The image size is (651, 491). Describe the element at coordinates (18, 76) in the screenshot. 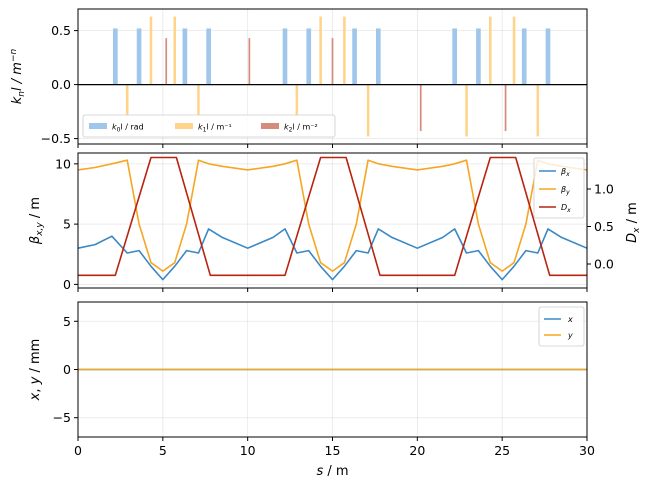

I see `magnet-ylabel: knl / m−n` at that location.